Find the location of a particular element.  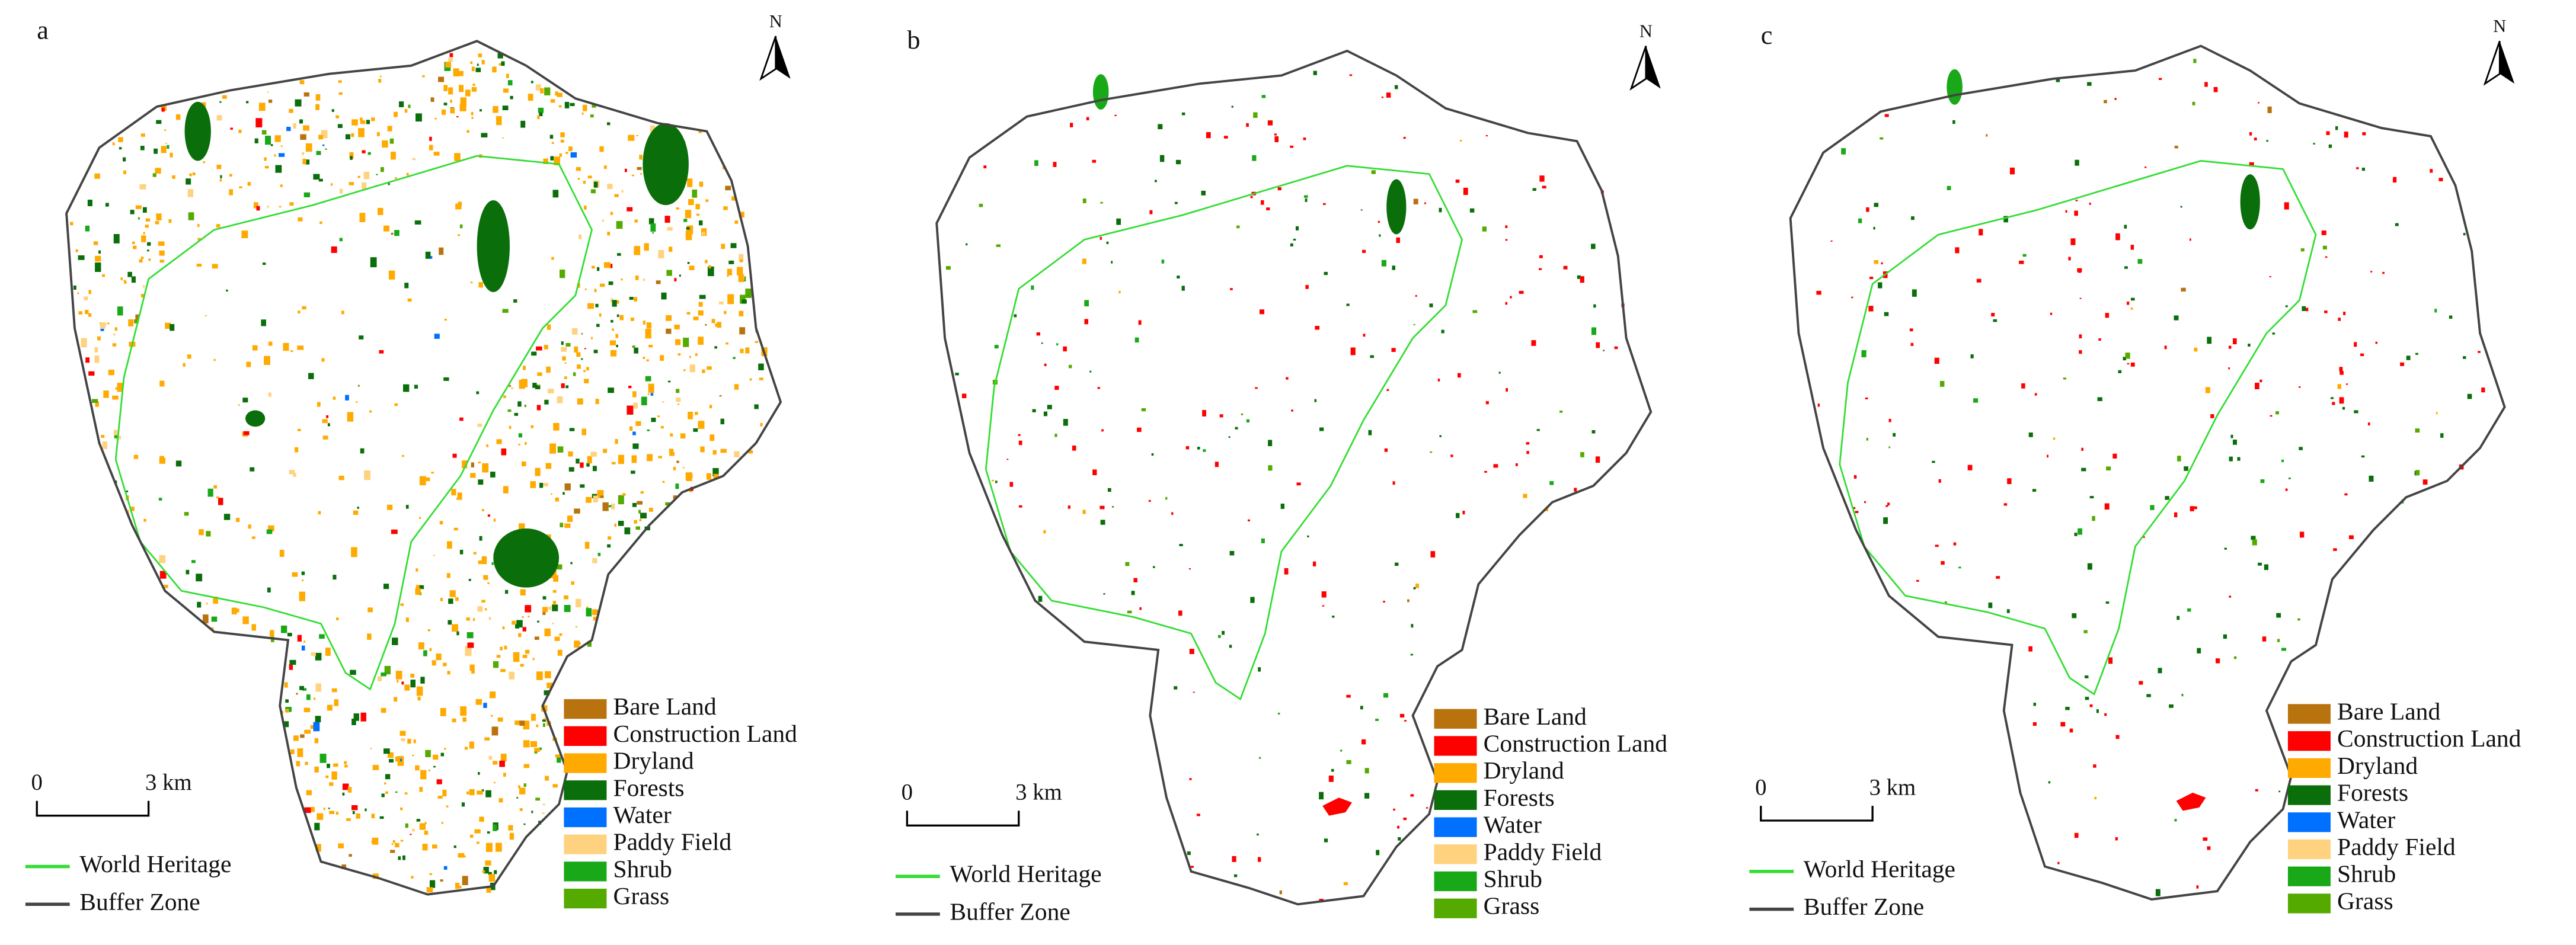

legend-swatch is located at coordinates (2309, 849).